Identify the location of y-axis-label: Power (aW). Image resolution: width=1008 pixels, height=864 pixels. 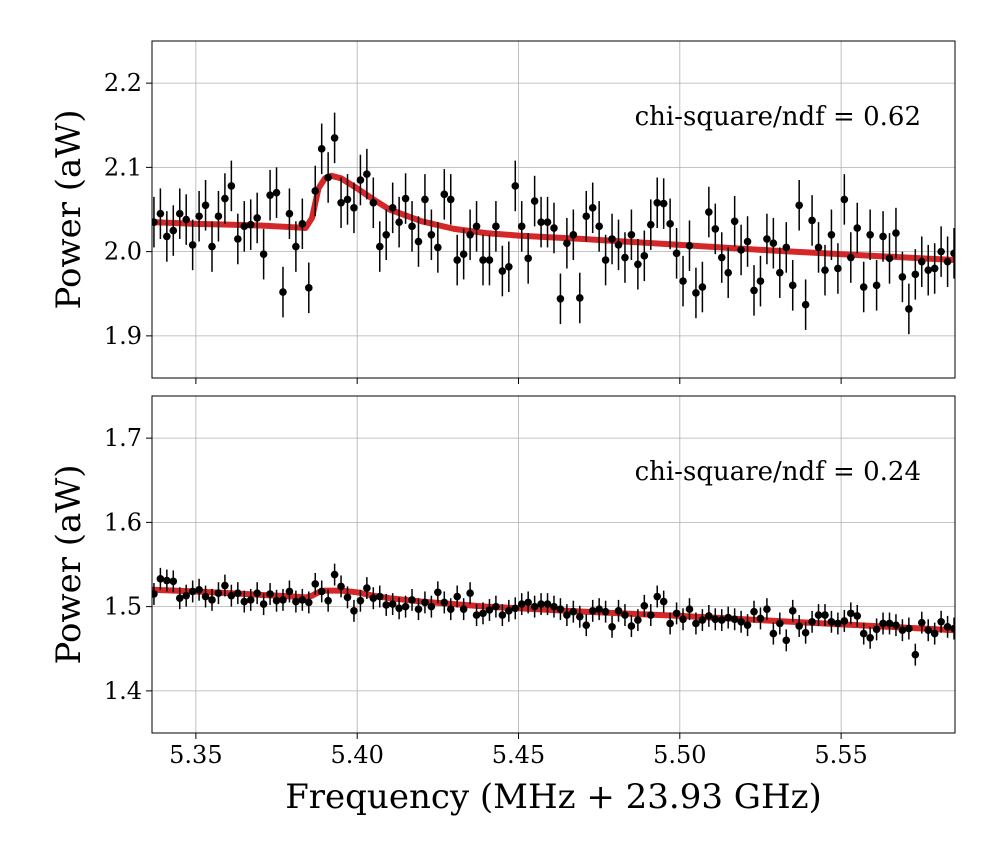
(69, 210).